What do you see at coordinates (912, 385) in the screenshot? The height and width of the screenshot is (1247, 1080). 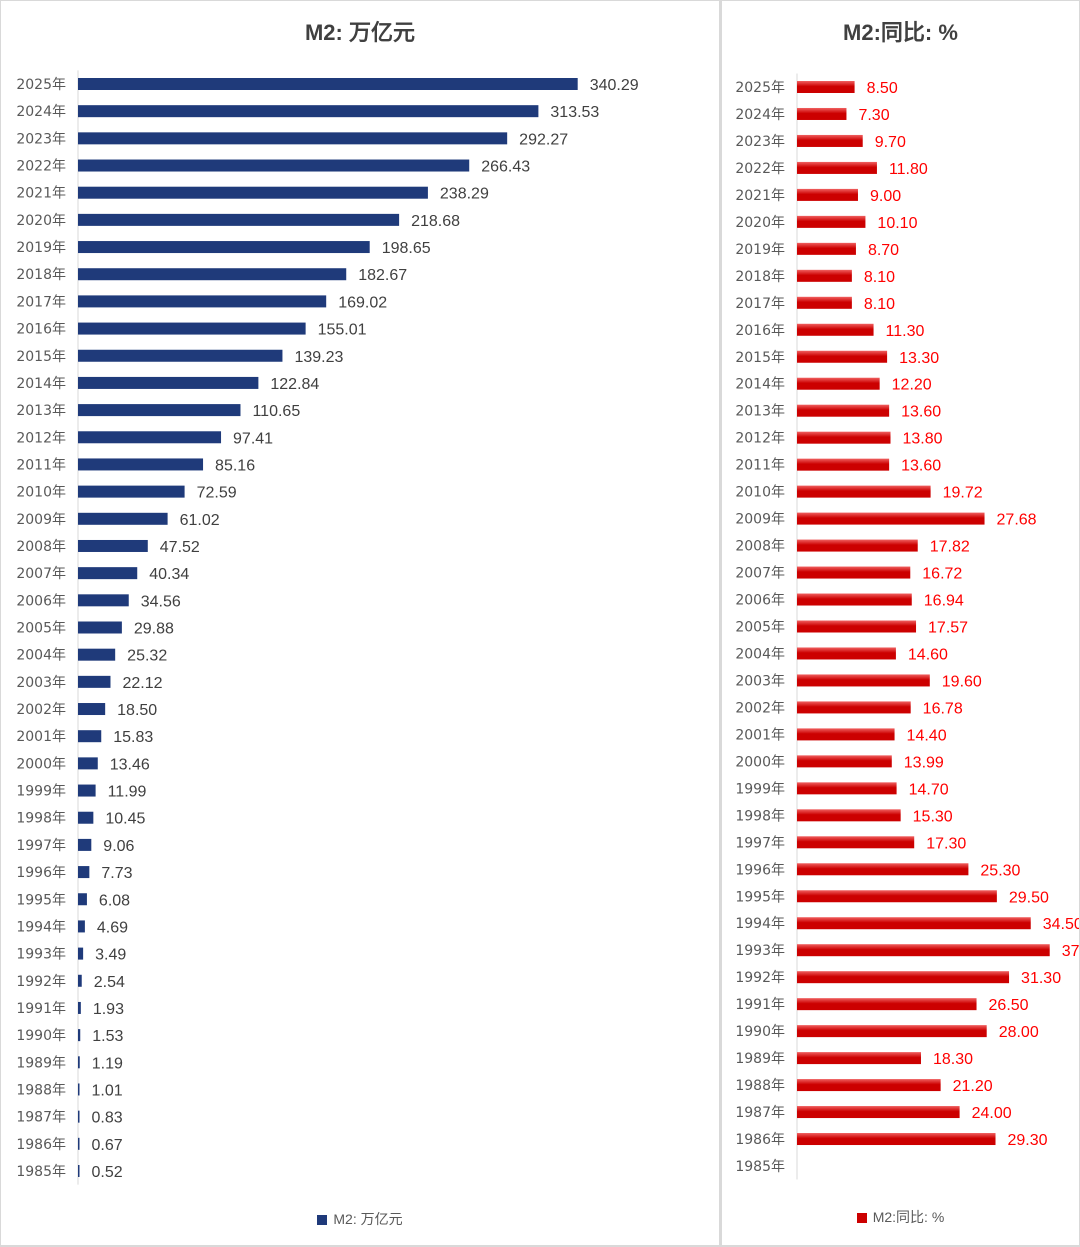 I see `data-label: 12.20` at bounding box center [912, 385].